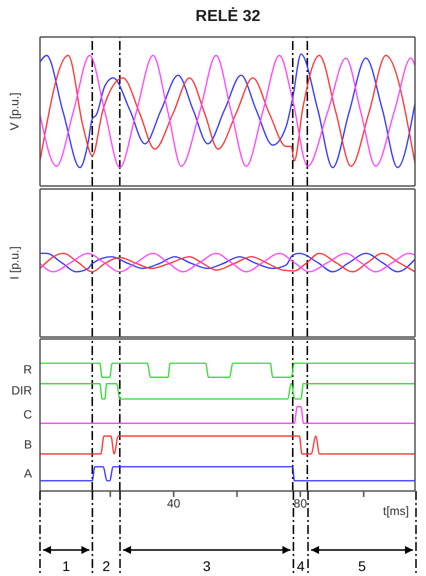 The height and width of the screenshot is (576, 426). Describe the element at coordinates (14, 111) in the screenshot. I see `y-axis-title: V [p.u.]` at that location.